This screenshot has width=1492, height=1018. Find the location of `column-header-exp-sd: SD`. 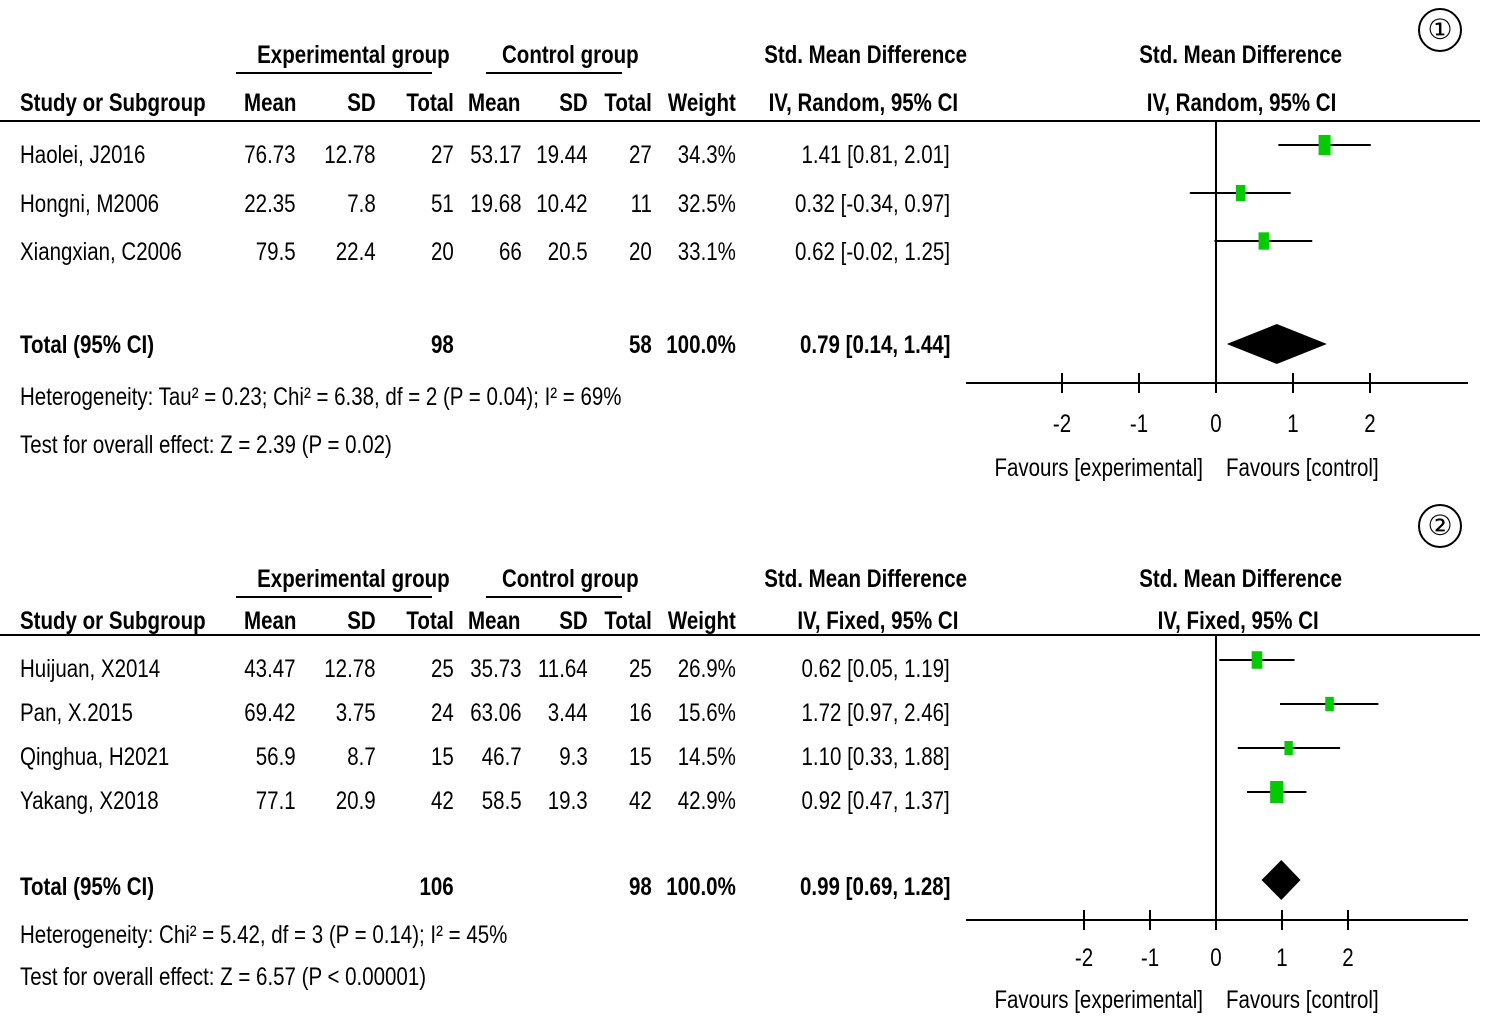

column-header-exp-sd: SD is located at coordinates (361, 621).